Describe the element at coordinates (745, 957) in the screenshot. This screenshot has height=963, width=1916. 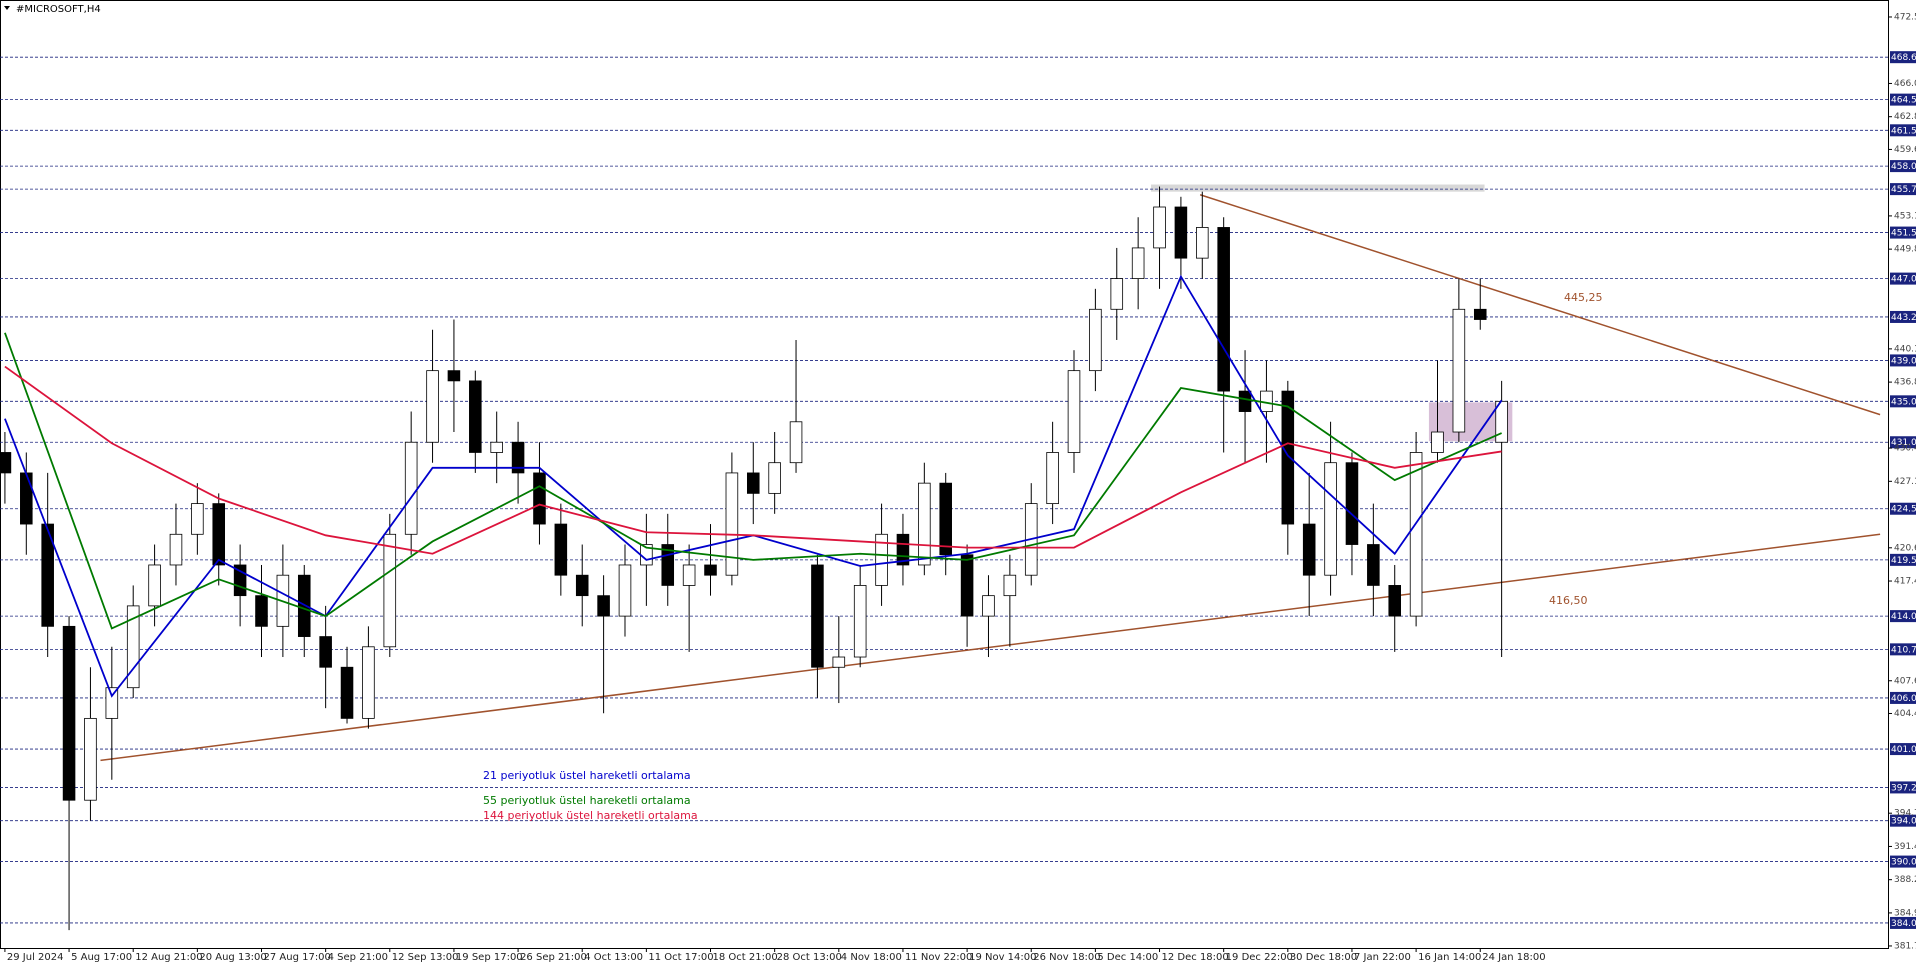
I see `x-tick-label: 18 Oct 21:00` at that location.